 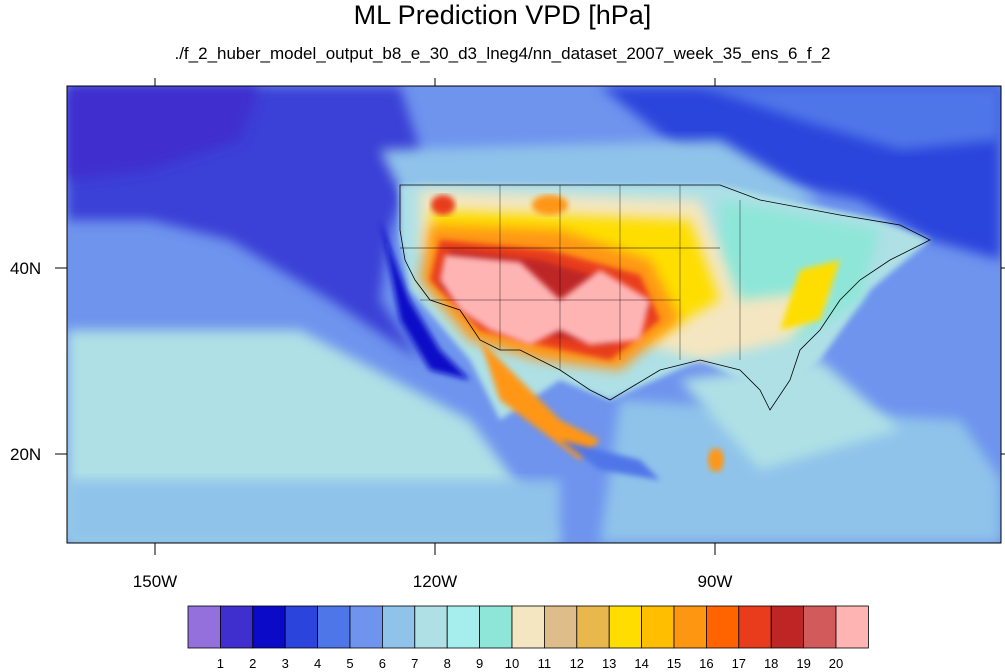 What do you see at coordinates (706, 663) in the screenshot?
I see `colorbar-tick-label: 16` at bounding box center [706, 663].